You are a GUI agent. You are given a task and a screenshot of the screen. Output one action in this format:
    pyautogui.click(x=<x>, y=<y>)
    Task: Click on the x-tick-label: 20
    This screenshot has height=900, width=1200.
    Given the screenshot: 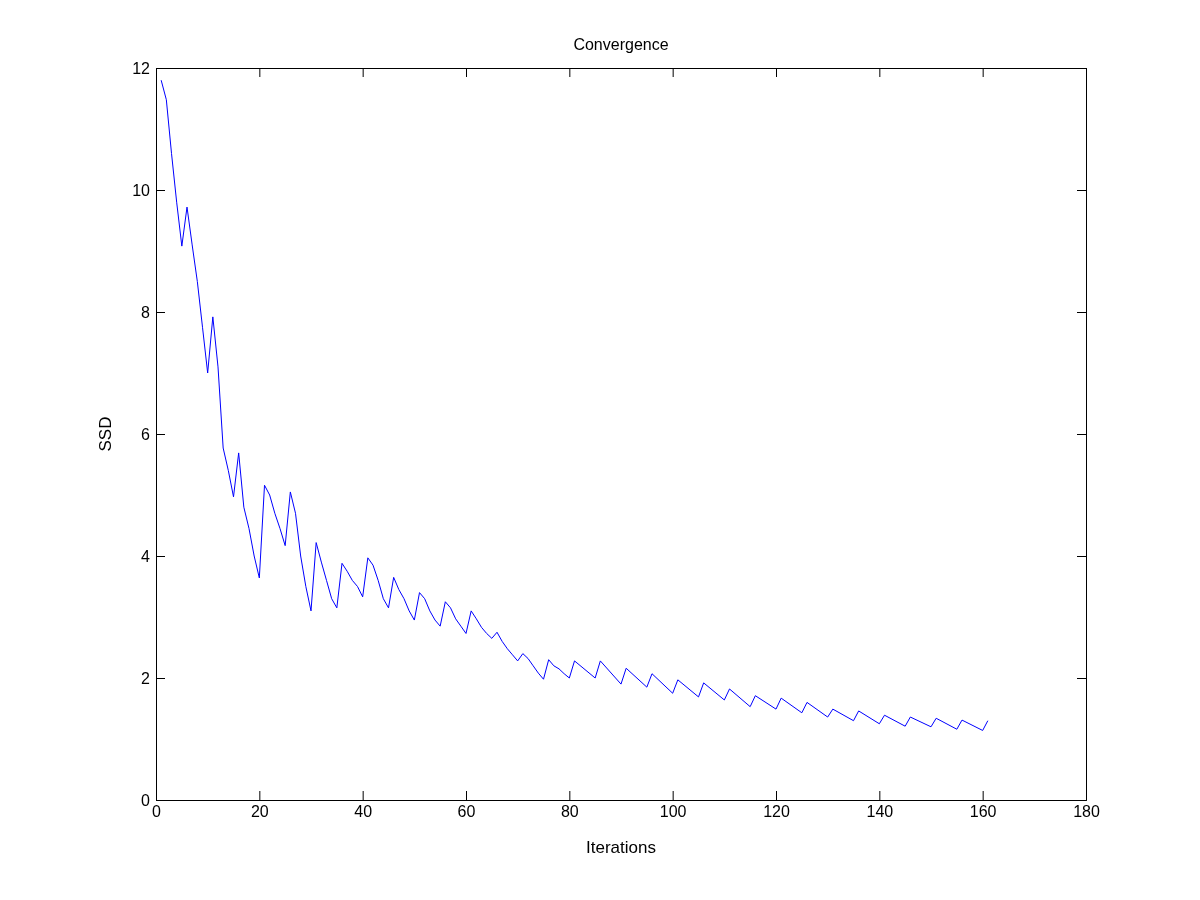 What is the action you would take?
    pyautogui.click(x=259, y=812)
    